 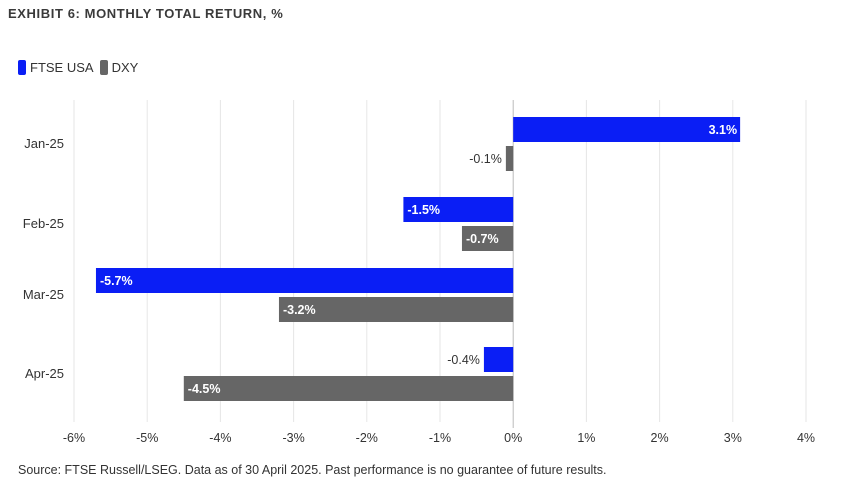 I want to click on chart-title: EXHIBIT 6: MONTHLY TOTAL RETURN, %, so click(x=146, y=13).